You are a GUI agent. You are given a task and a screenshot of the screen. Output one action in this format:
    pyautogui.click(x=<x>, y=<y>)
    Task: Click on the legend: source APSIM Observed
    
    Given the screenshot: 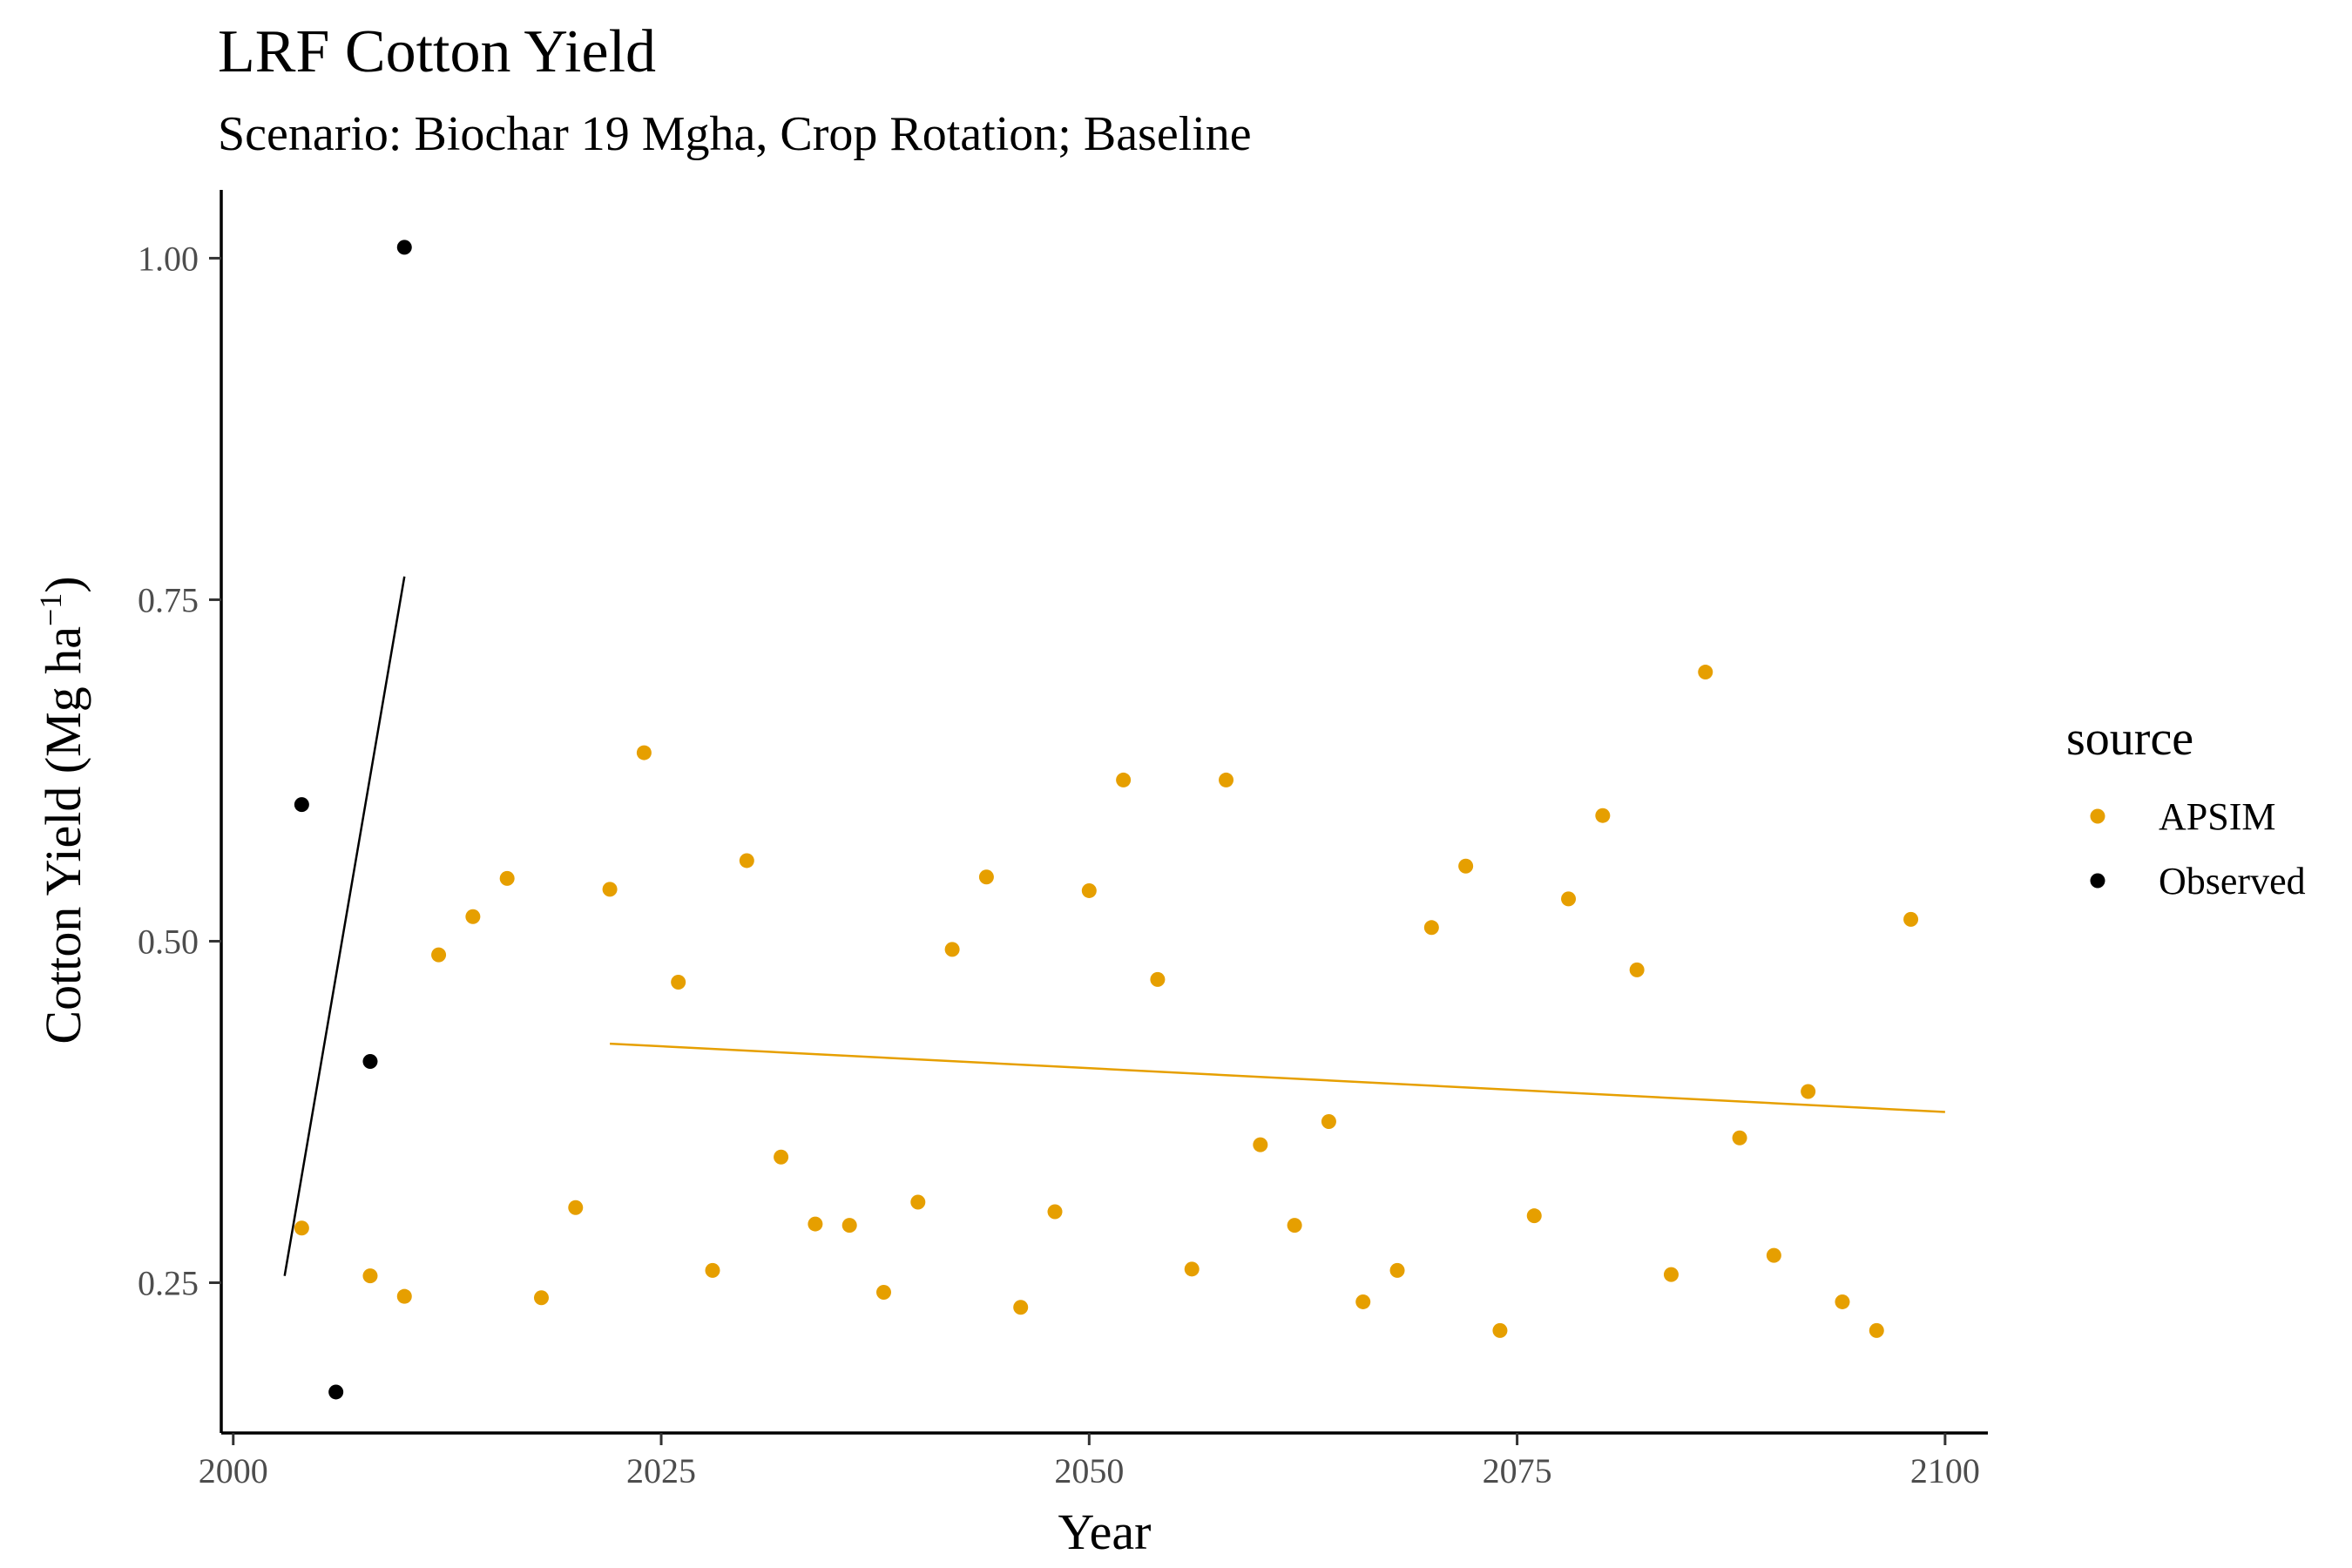 What is the action you would take?
    pyautogui.click(x=2186, y=807)
    